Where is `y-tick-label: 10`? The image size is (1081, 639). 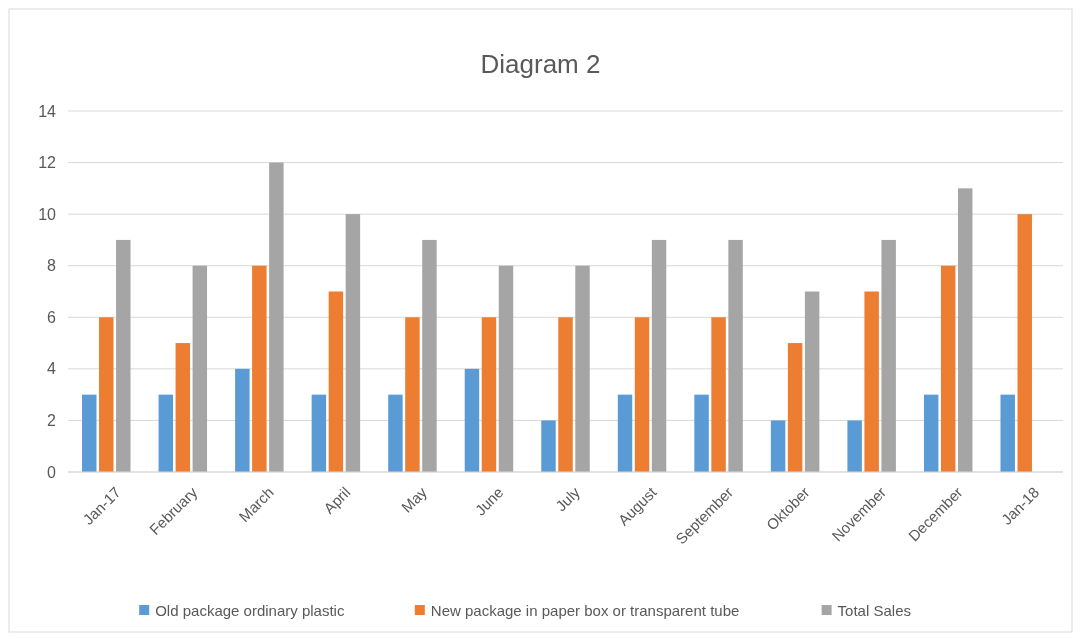
y-tick-label: 10 is located at coordinates (47, 214).